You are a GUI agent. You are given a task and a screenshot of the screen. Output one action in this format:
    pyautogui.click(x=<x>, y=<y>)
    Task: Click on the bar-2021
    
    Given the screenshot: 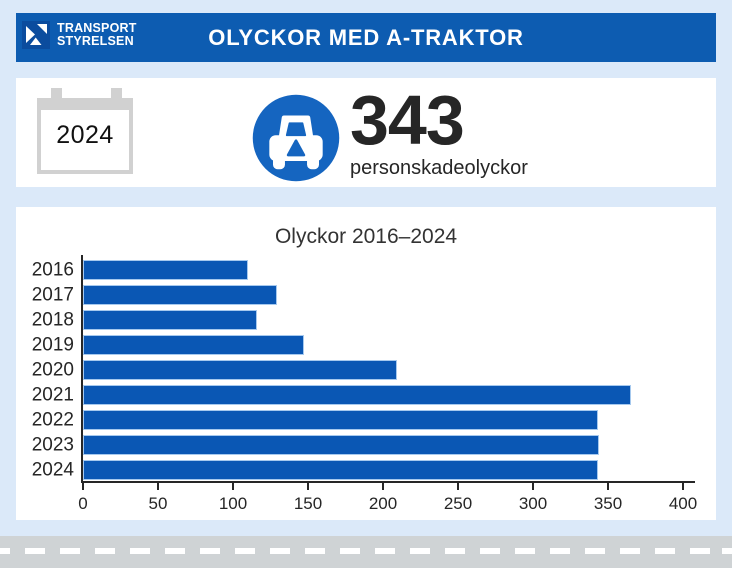 What is the action you would take?
    pyautogui.click(x=357, y=395)
    